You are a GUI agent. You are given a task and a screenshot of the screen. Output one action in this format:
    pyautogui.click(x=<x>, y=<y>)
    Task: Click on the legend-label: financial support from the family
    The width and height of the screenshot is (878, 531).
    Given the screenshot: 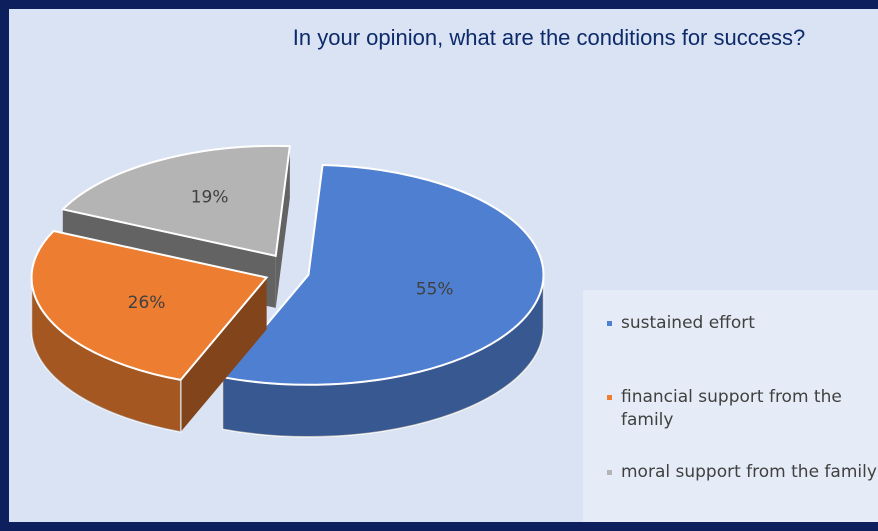 What is the action you would take?
    pyautogui.click(x=731, y=408)
    